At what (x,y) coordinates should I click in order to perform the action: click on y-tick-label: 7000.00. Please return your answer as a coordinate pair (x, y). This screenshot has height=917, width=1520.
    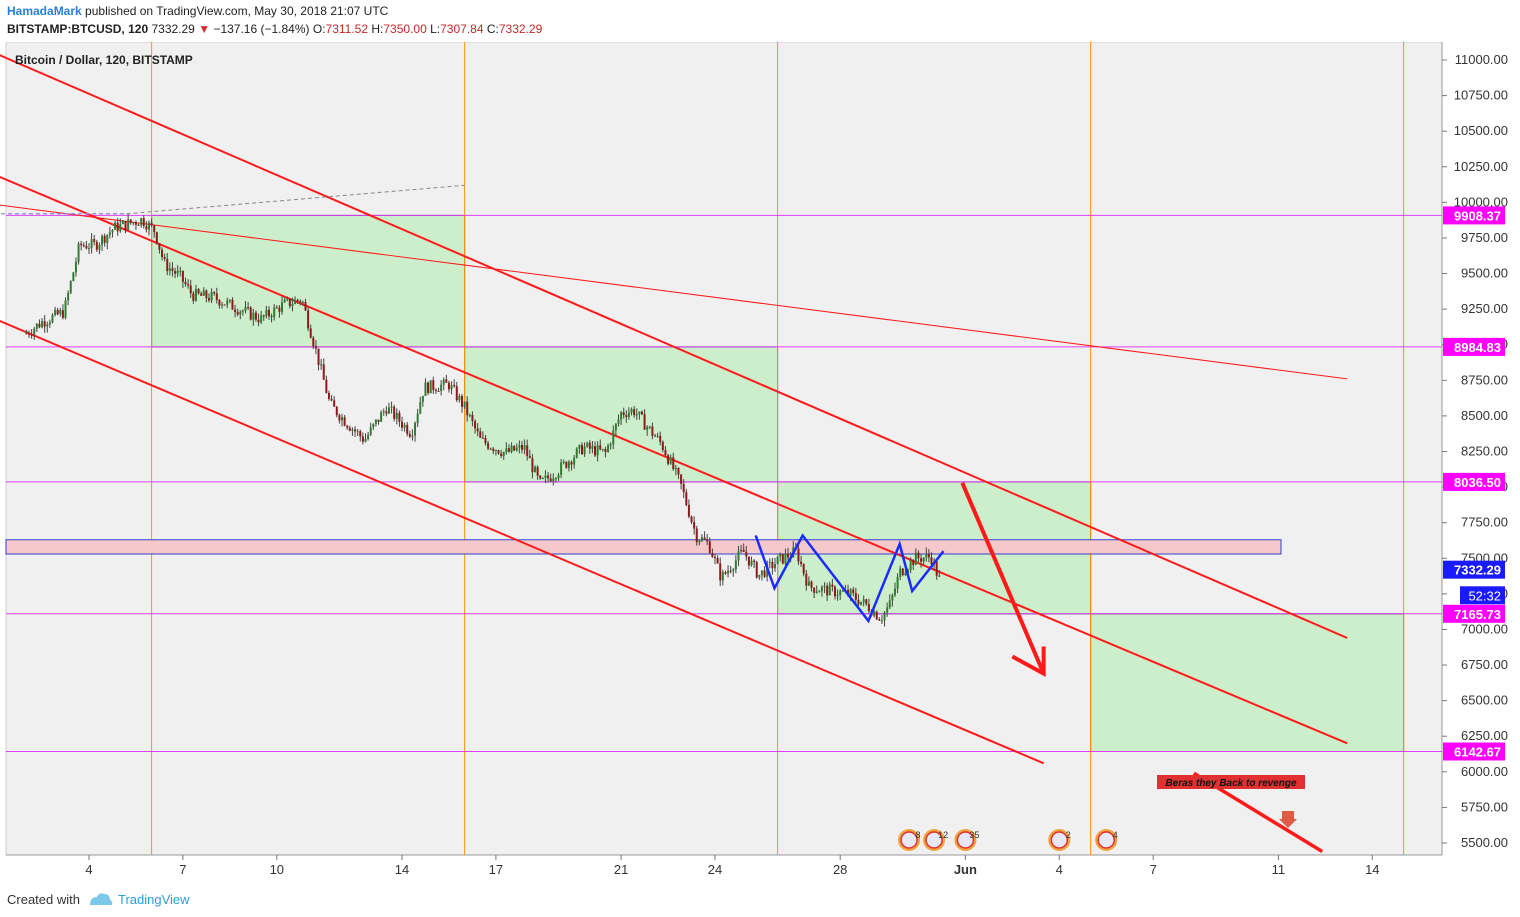
    Looking at the image, I should click on (1484, 628).